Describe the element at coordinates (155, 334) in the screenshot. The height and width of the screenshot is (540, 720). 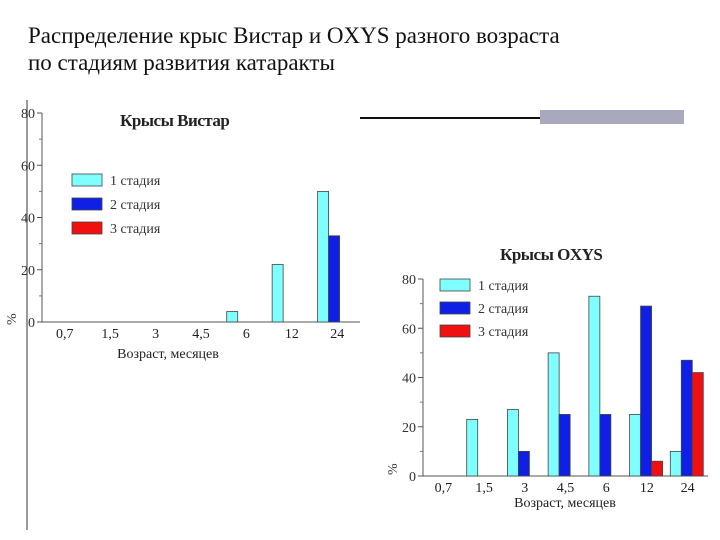
I see `wistar-x-tick-label: 3` at that location.